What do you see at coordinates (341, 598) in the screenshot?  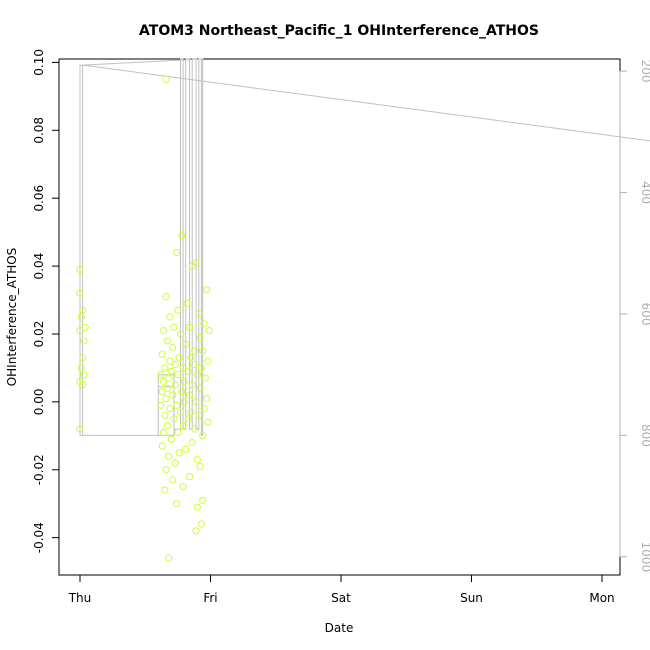 I see `x-tick-label: Sat` at bounding box center [341, 598].